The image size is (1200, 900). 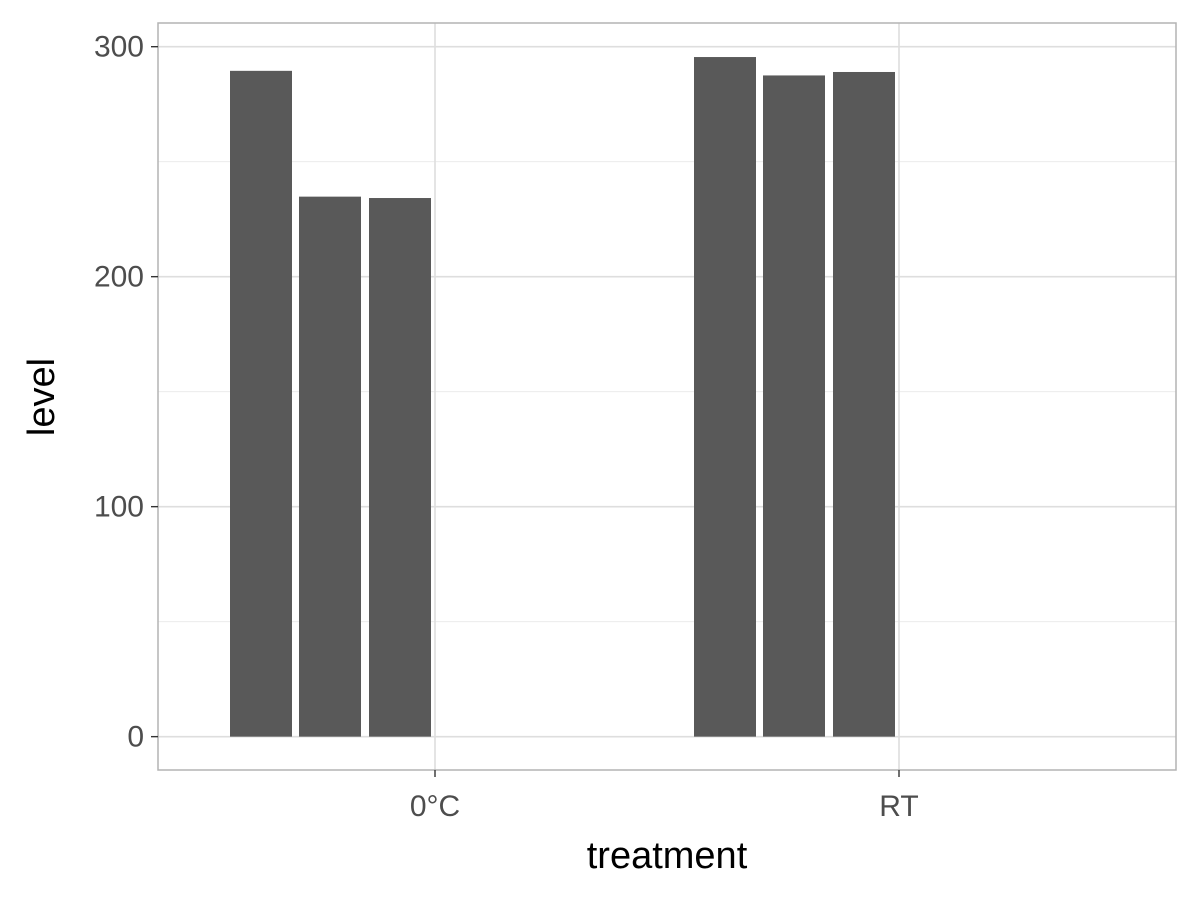 I want to click on x-axis: 0°C RT, so click(x=664, y=796).